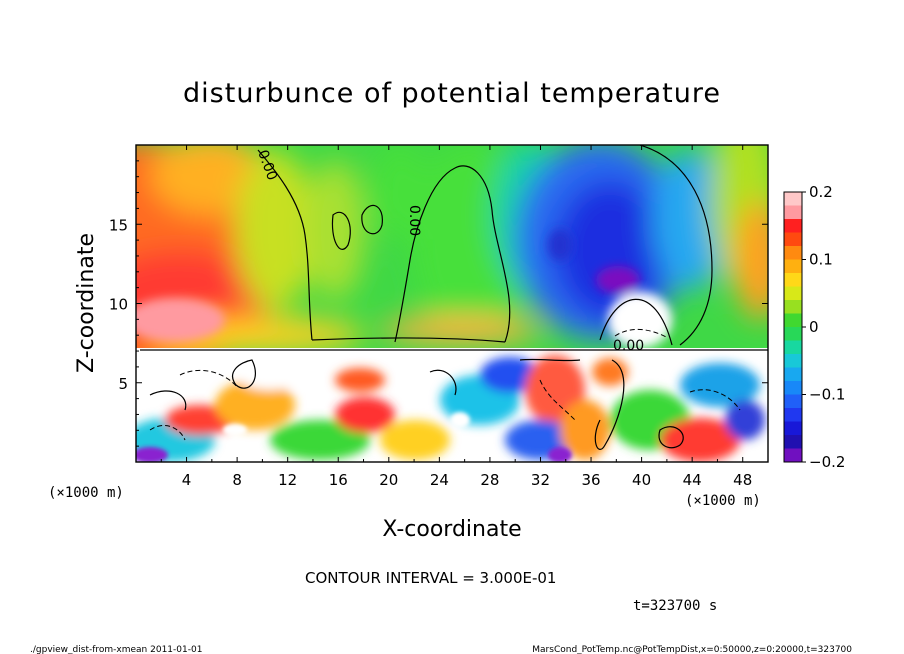 The height and width of the screenshot is (654, 904). I want to click on contour-interval: CONTOUR INTERVAL = 3.000E-01, so click(430, 578).